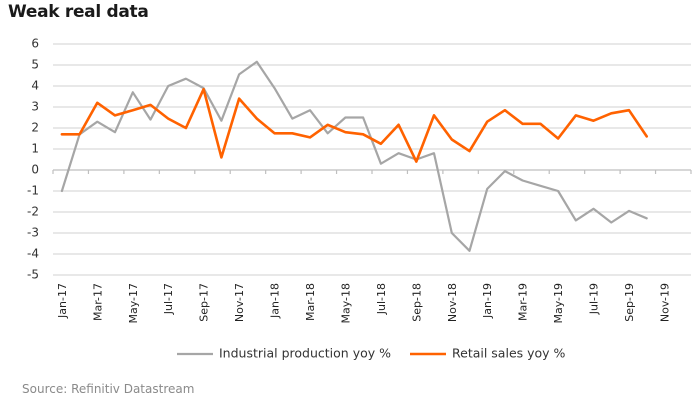 The image size is (695, 402). What do you see at coordinates (629, 302) in the screenshot?
I see `x-tick-label: Sep-19` at bounding box center [629, 302].